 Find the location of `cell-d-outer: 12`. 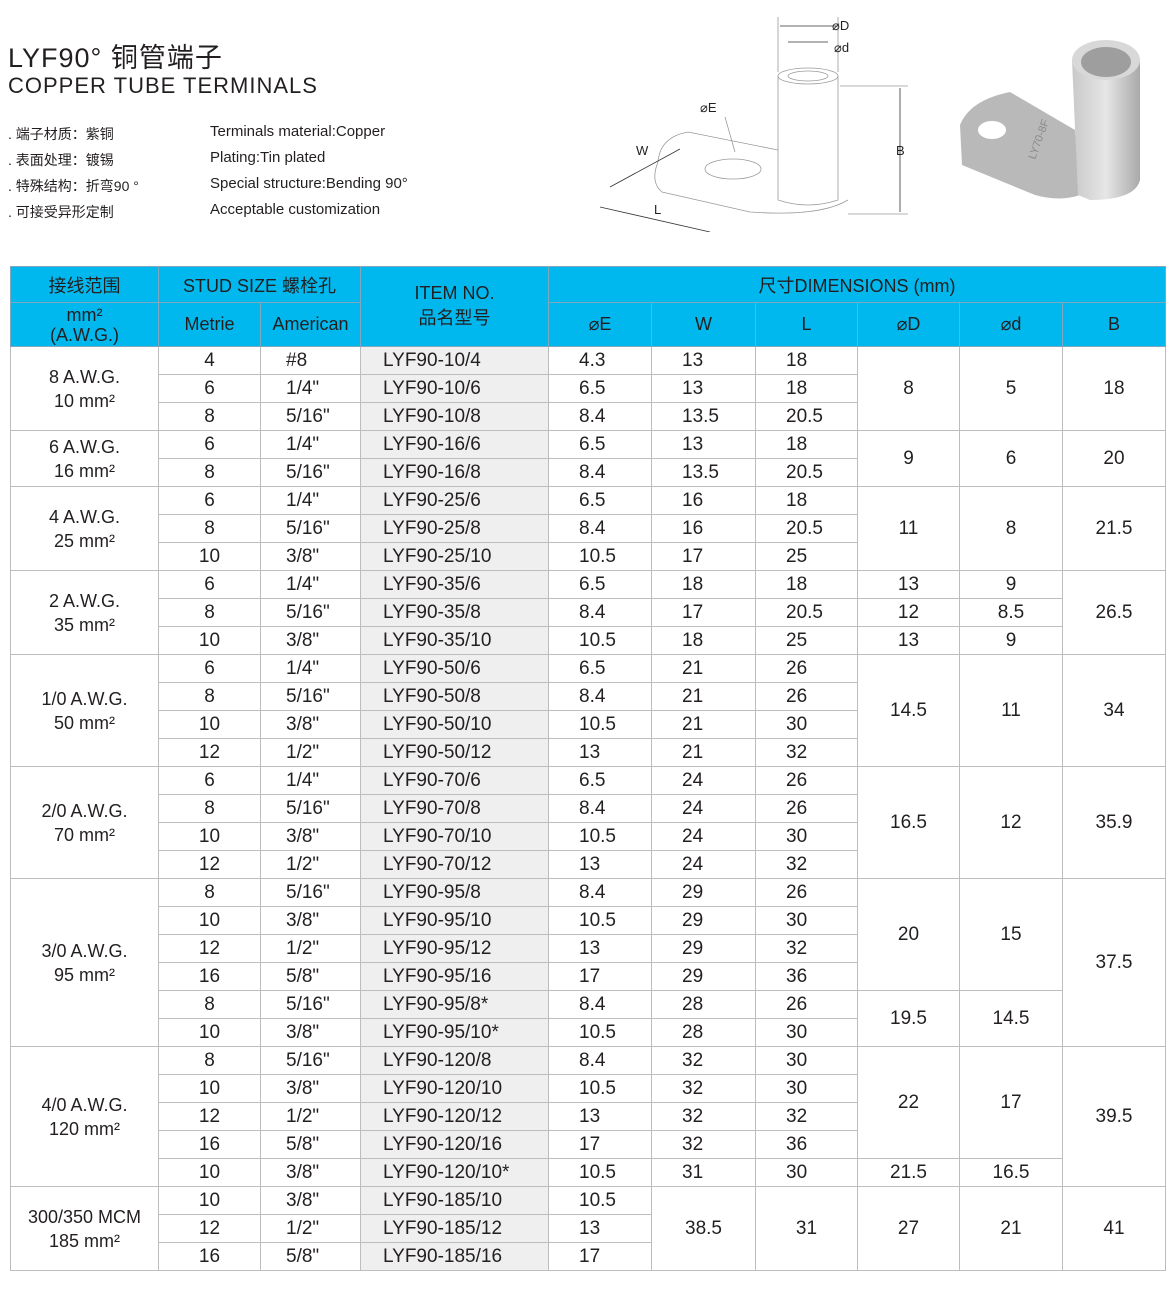

cell-d-outer: 12 is located at coordinates (908, 612).